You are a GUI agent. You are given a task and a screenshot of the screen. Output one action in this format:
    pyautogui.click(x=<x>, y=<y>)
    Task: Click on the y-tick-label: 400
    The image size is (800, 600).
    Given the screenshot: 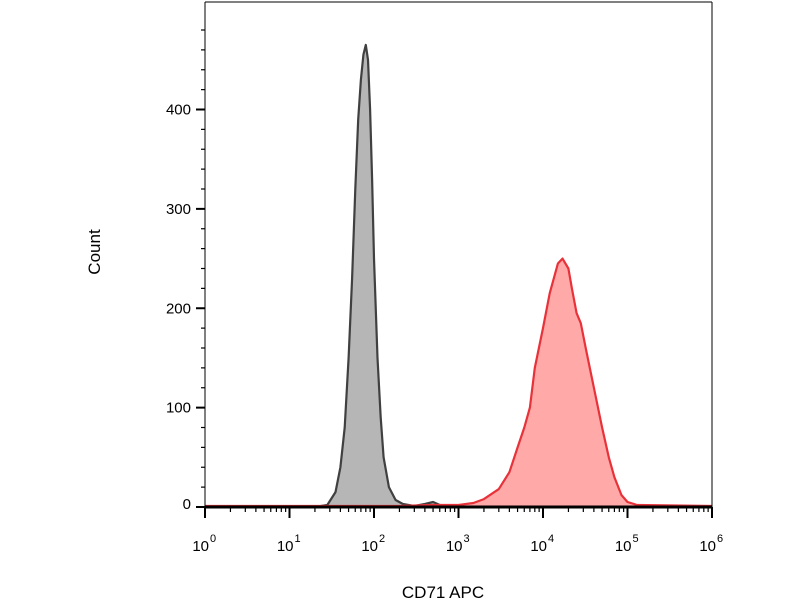 What is the action you would take?
    pyautogui.click(x=178, y=110)
    